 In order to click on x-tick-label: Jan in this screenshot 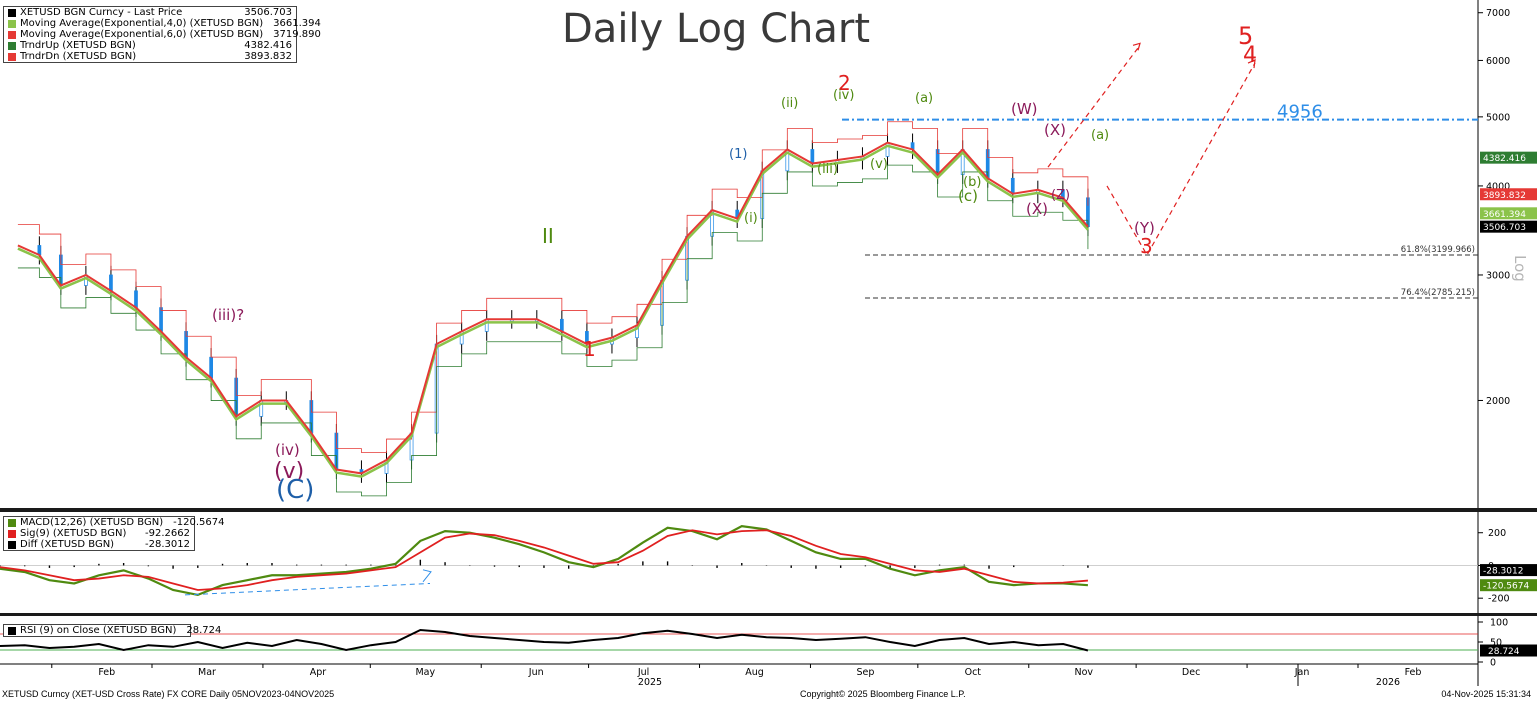, I will do `click(1302, 672)`.